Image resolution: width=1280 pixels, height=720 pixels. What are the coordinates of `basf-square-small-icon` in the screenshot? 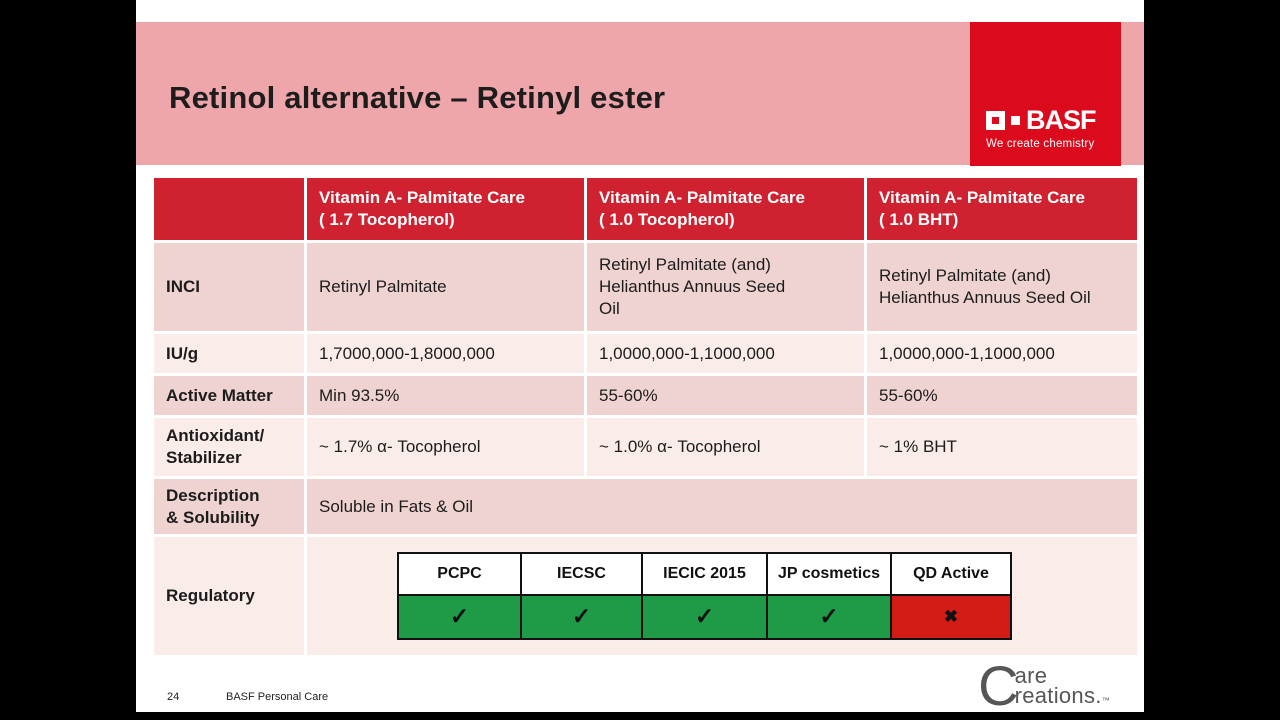 It's located at (1015, 120).